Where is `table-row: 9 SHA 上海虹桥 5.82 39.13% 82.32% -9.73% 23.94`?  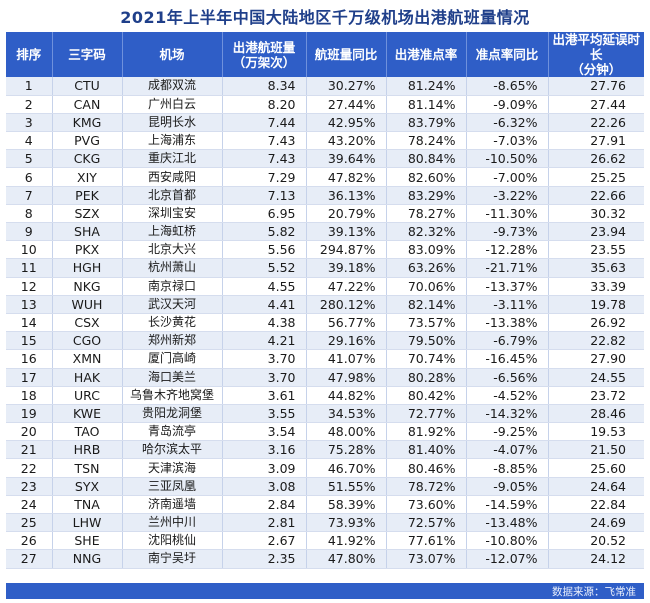 table-row: 9 SHA 上海虹桥 5.82 39.13% 82.32% -9.73% 23.94 is located at coordinates (325, 232).